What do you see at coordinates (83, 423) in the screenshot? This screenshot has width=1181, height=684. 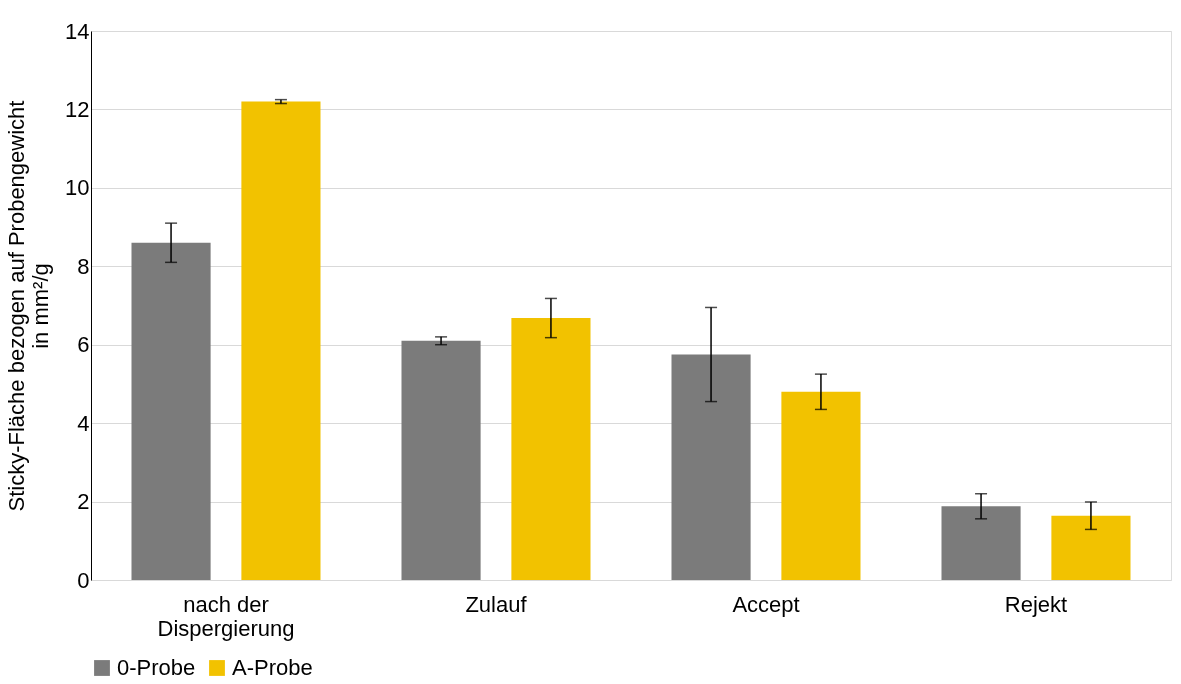 I see `y-tick-label: 4` at bounding box center [83, 423].